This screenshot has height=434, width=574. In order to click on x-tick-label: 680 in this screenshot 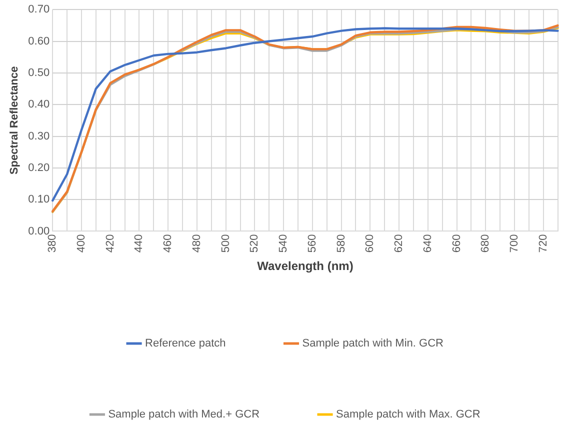, I will do `click(486, 243)`.